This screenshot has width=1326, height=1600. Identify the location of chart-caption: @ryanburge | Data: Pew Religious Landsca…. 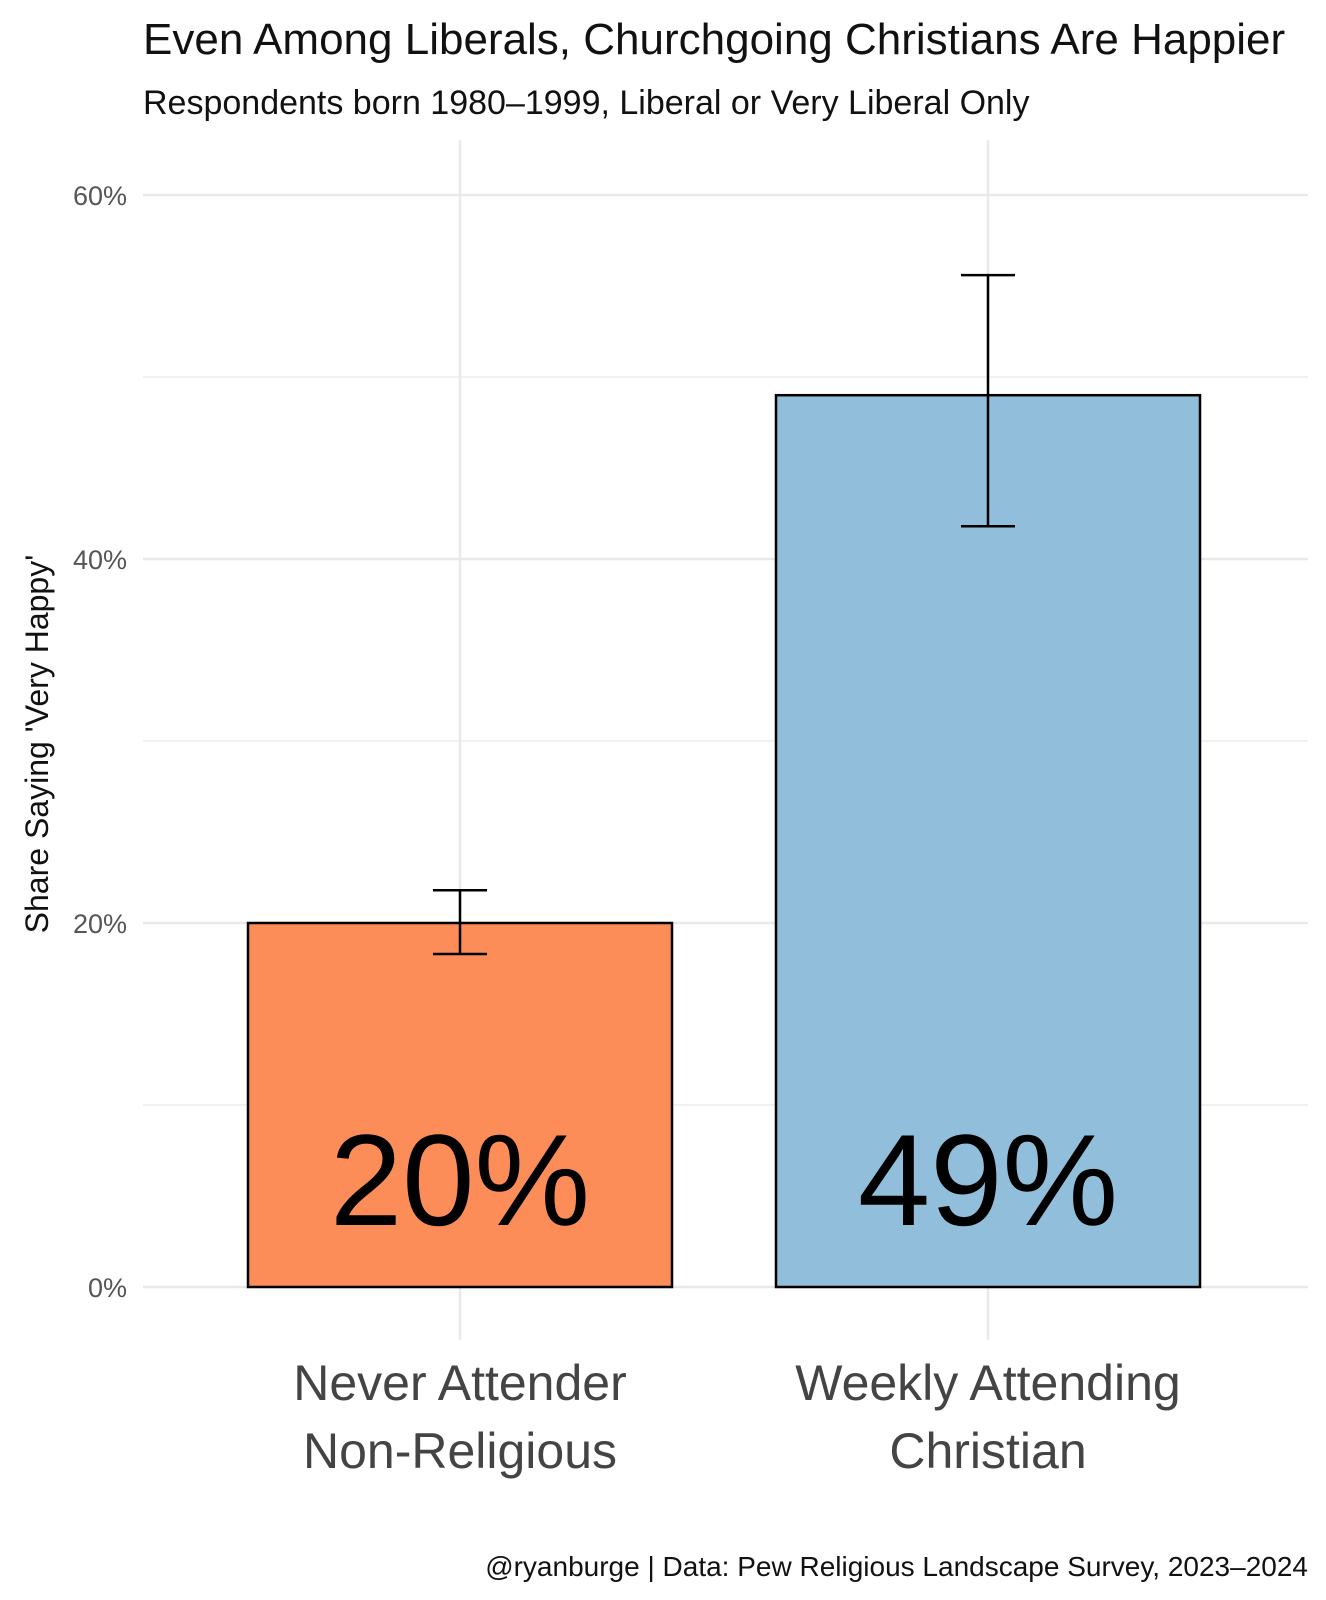
(896, 1566).